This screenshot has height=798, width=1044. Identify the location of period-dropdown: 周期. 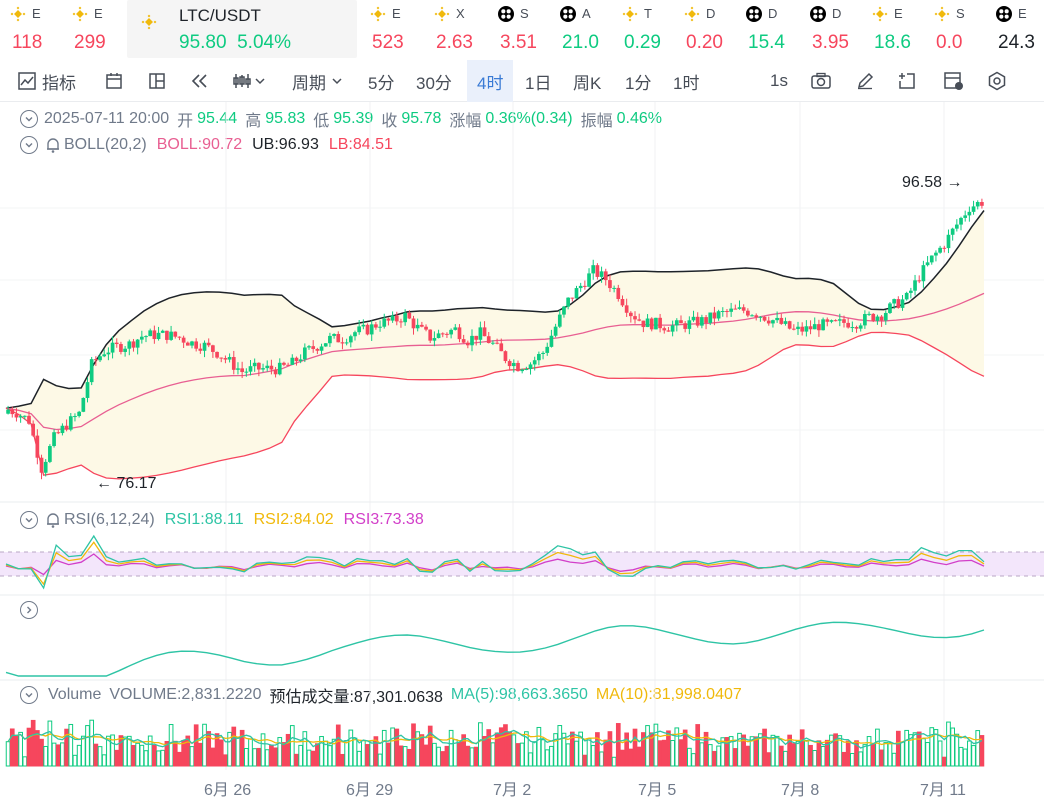
(318, 81).